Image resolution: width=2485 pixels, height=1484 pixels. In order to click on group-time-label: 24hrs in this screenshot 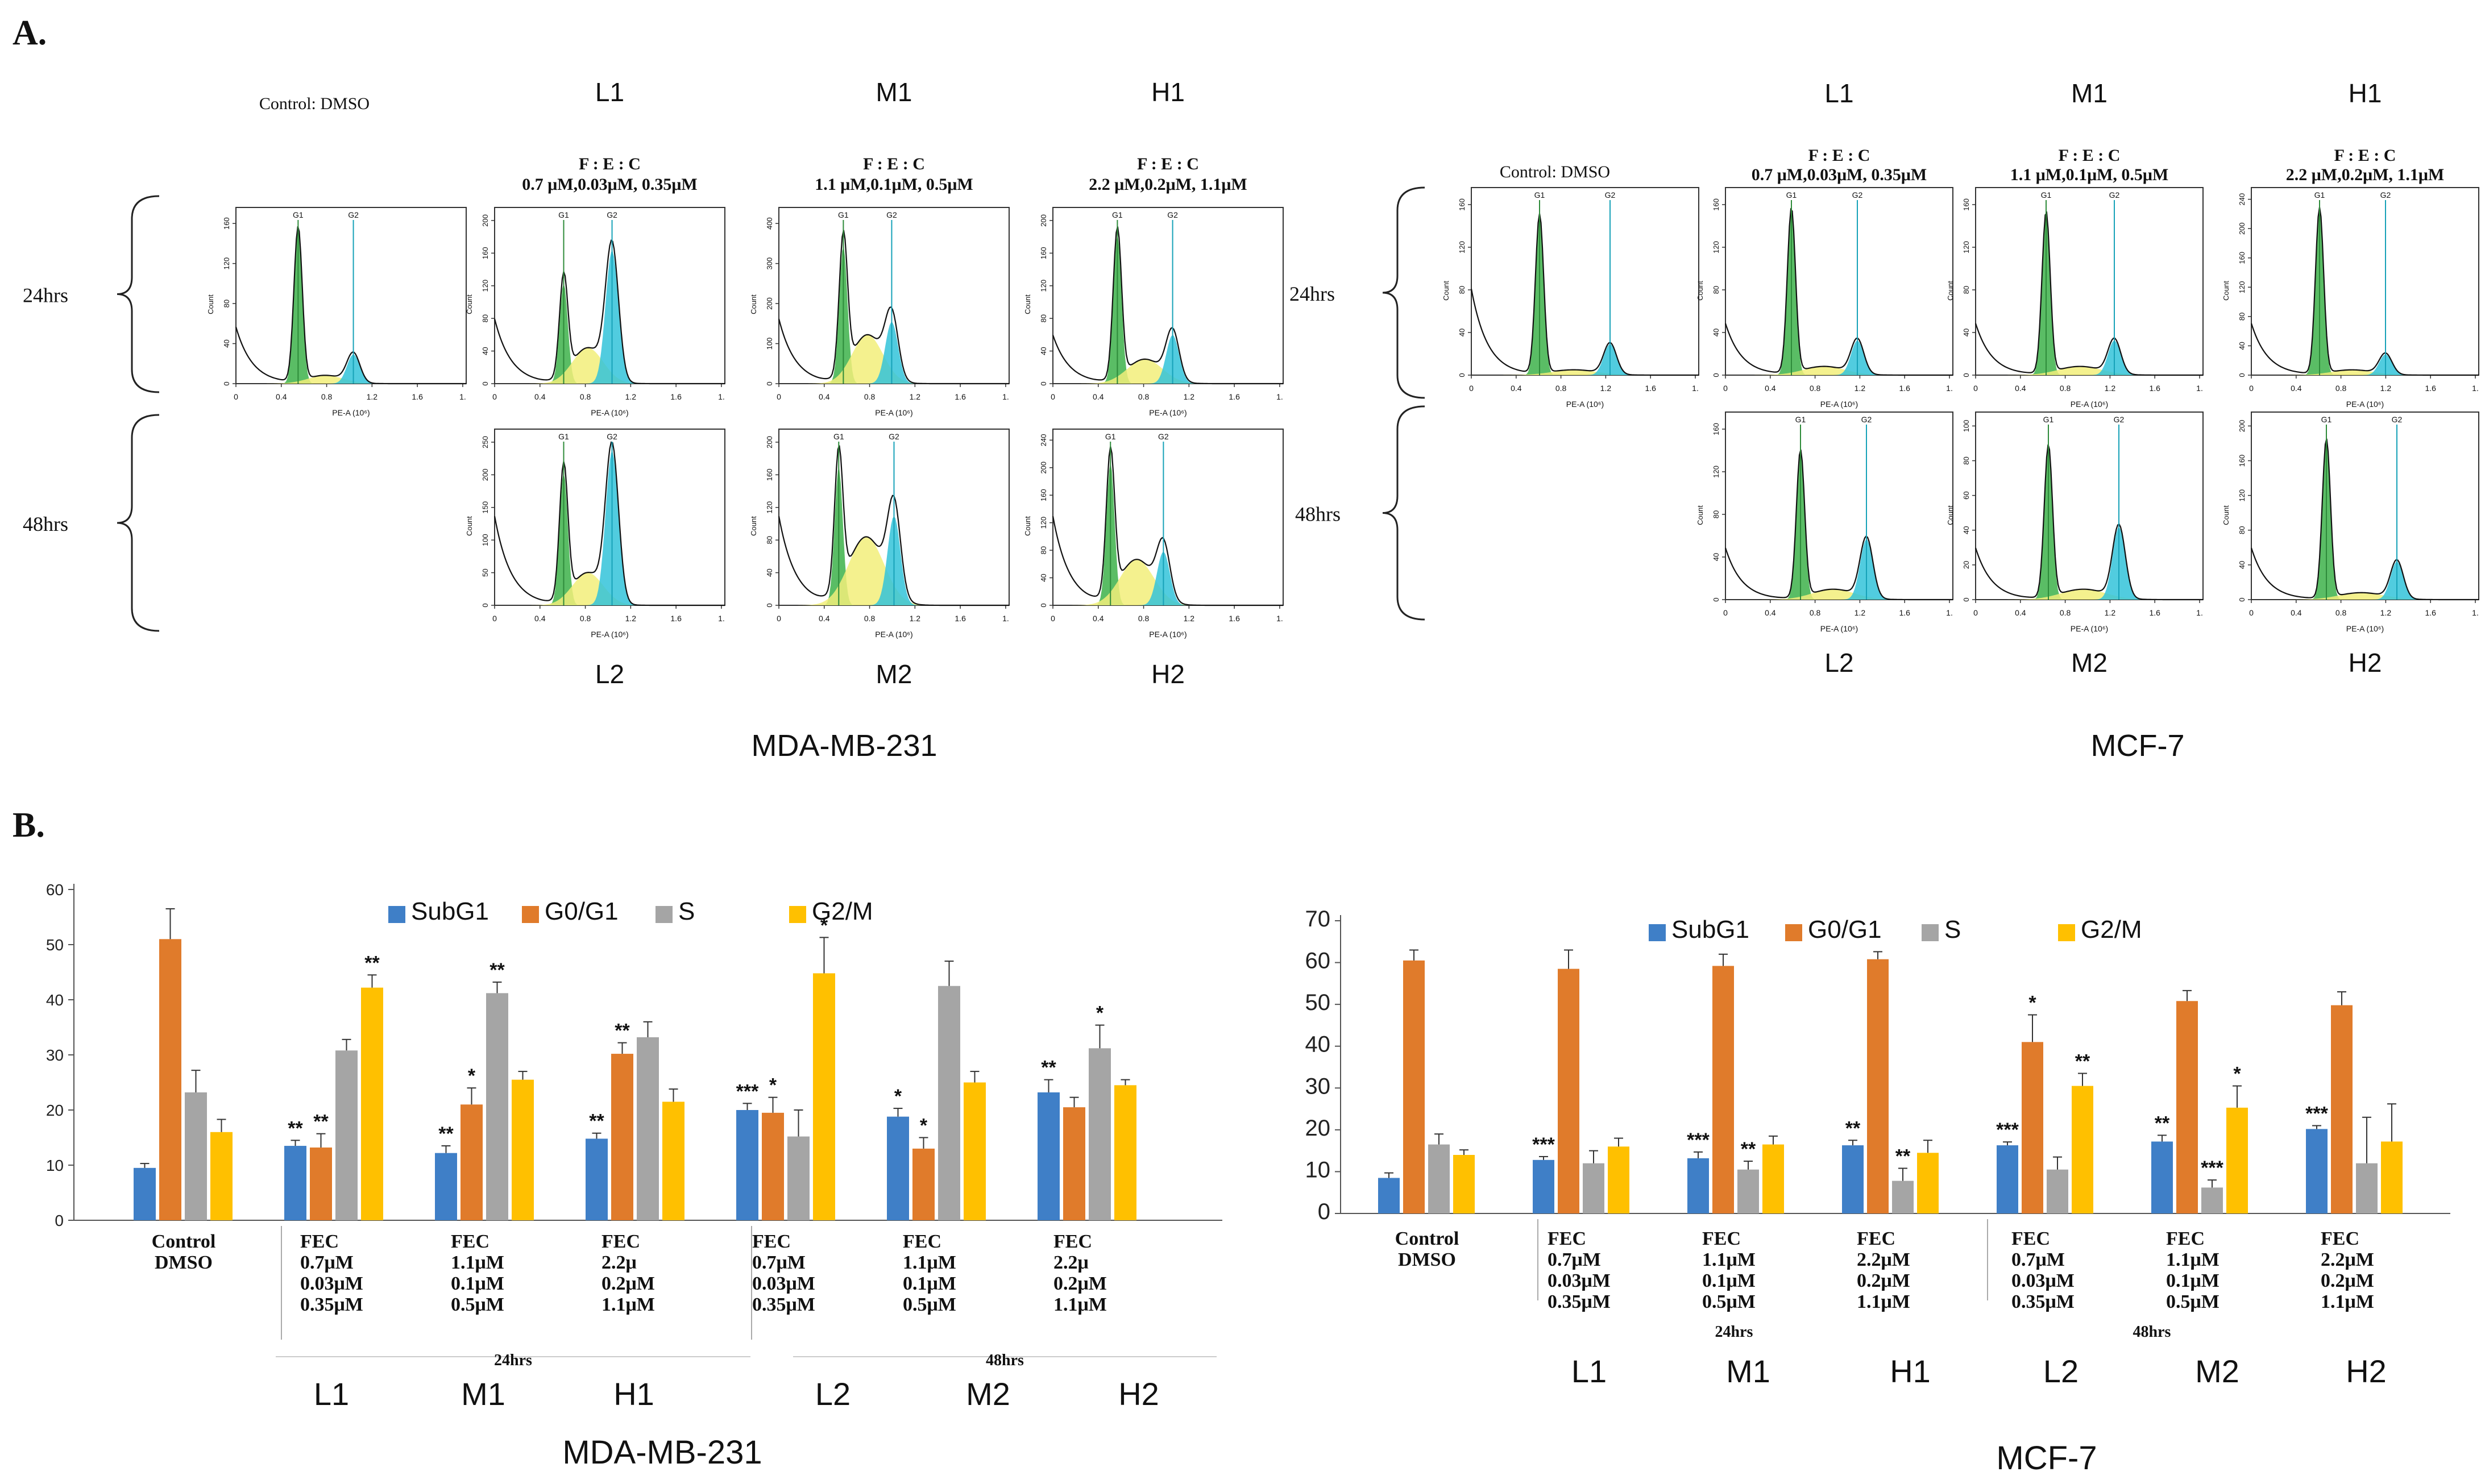, I will do `click(1734, 1332)`.